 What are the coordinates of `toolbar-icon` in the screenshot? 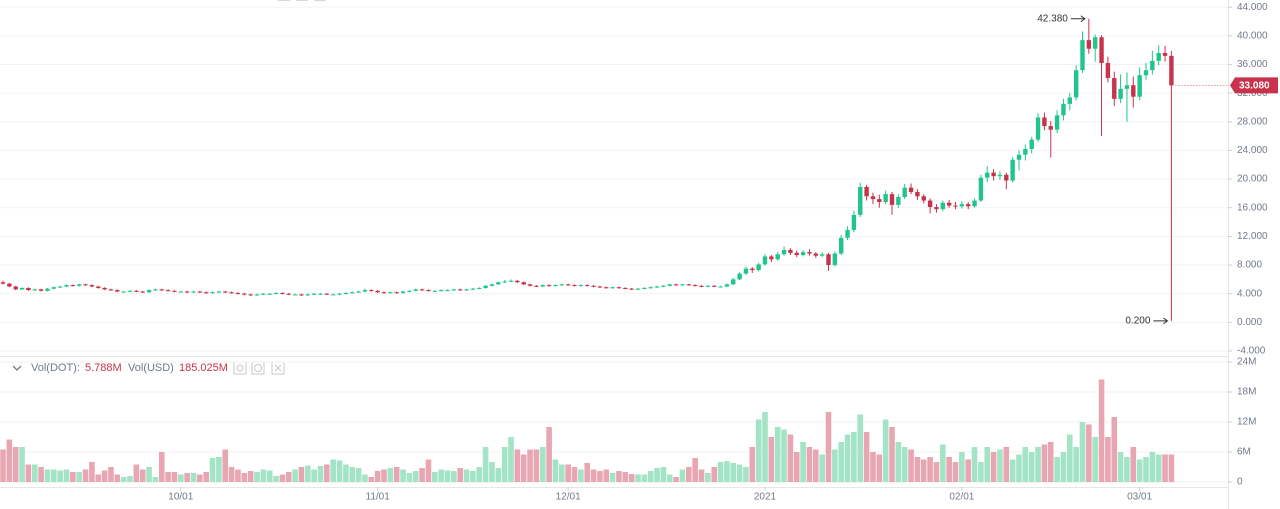 It's located at (284, 0).